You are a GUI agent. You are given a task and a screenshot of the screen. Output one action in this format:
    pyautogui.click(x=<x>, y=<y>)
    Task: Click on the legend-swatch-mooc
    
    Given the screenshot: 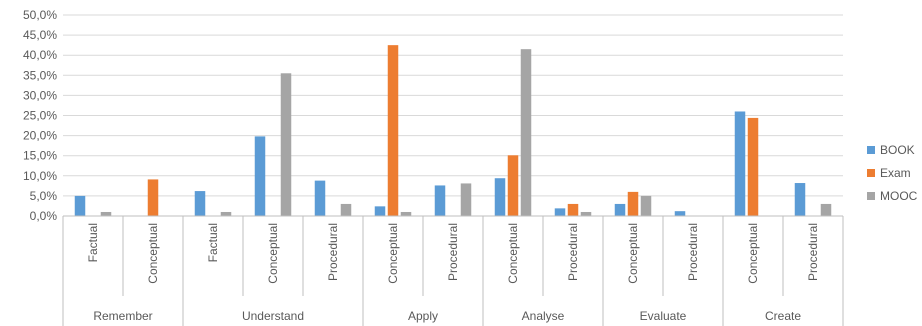 What is the action you would take?
    pyautogui.click(x=871, y=196)
    